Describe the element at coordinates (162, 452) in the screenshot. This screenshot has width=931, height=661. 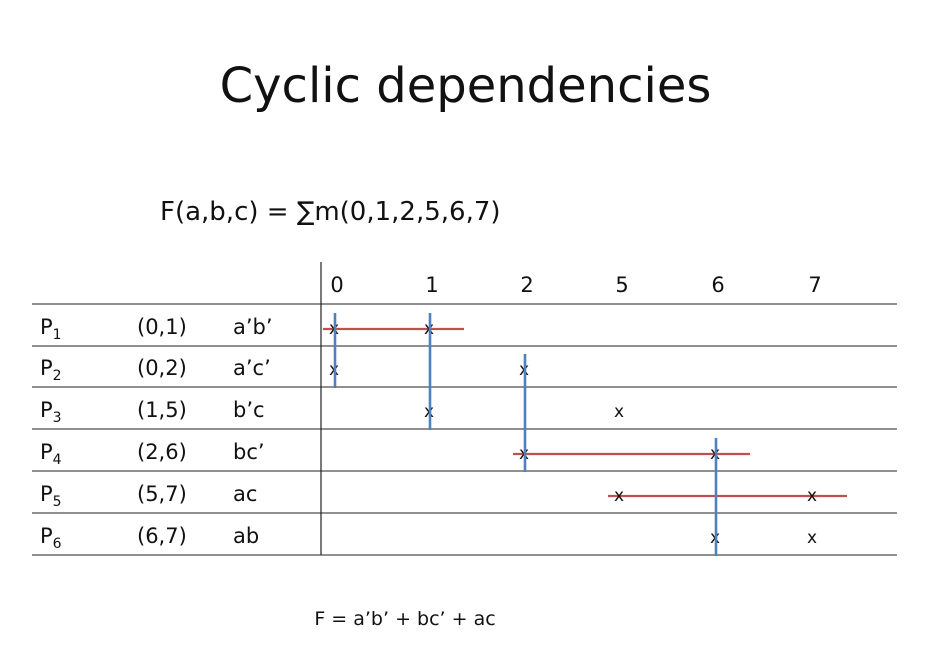
I see `row-pair: (2,6)` at that location.